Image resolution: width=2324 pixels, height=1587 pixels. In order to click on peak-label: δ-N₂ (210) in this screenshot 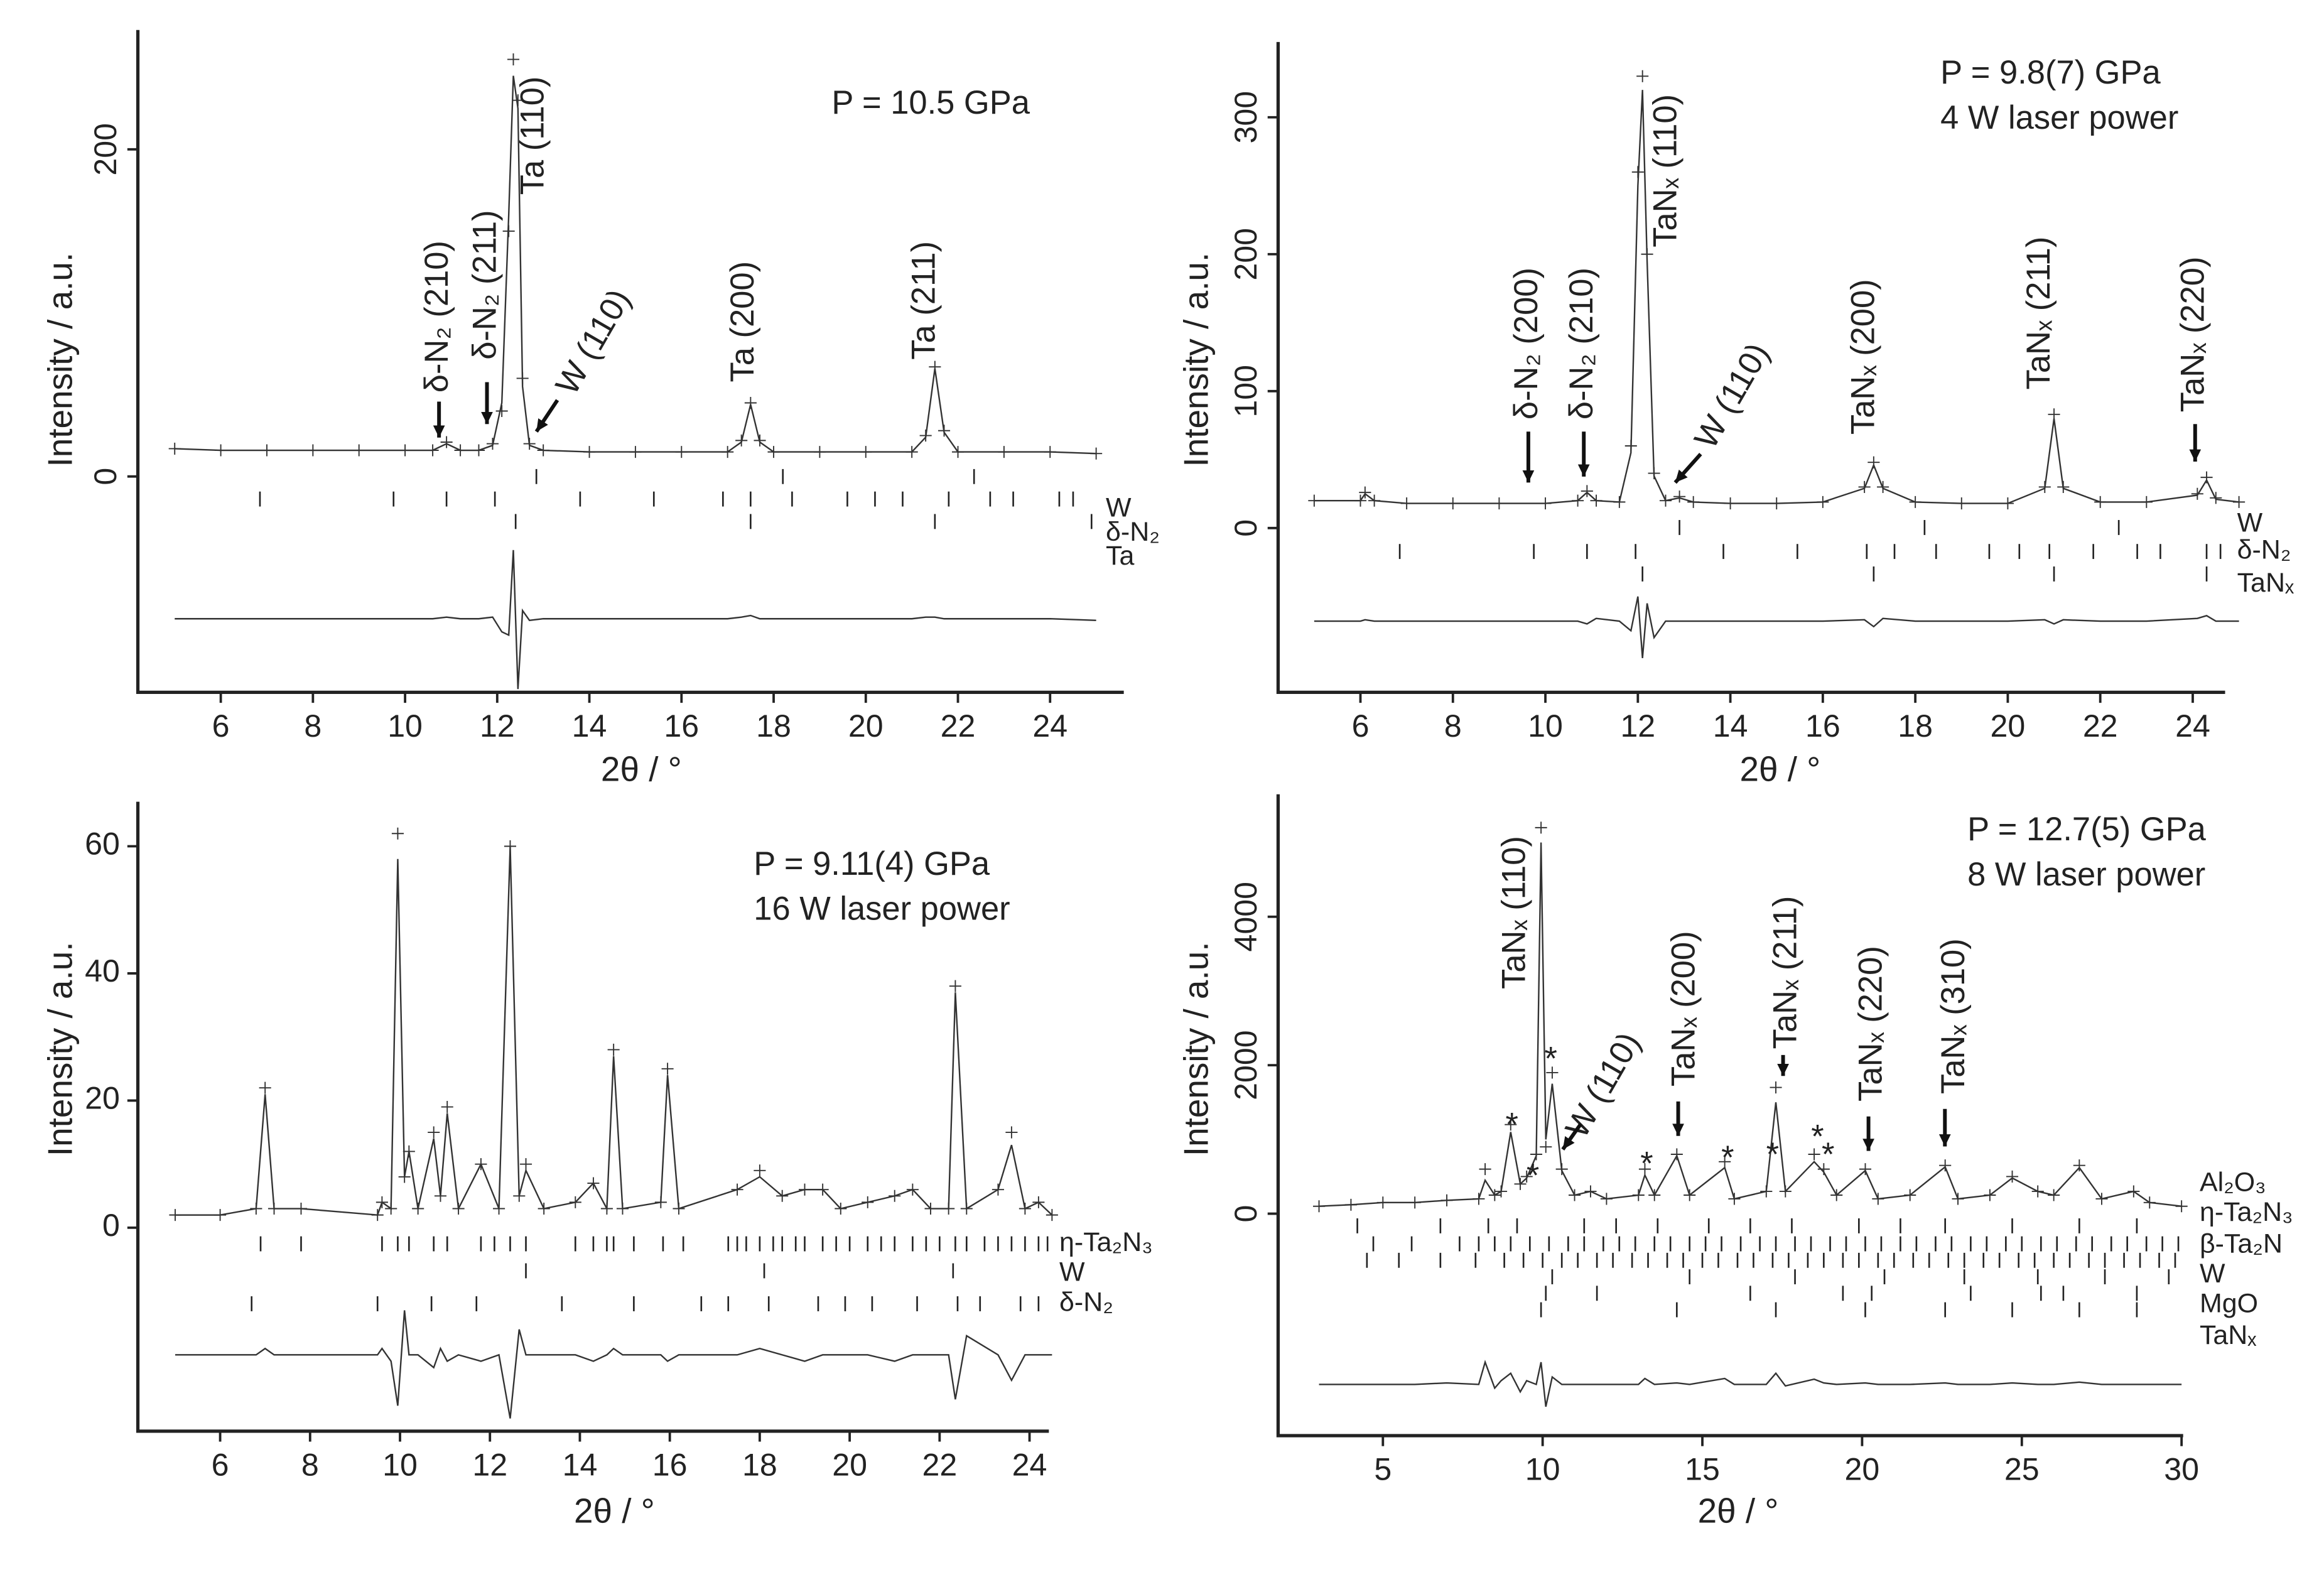, I will do `click(436, 317)`.